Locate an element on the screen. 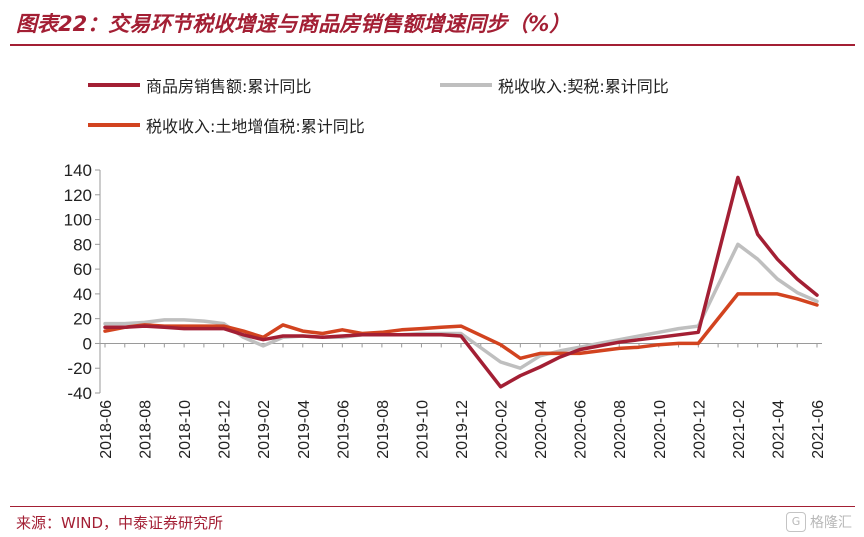 This screenshot has height=537, width=864. y-tick-label: 40 is located at coordinates (82, 294).